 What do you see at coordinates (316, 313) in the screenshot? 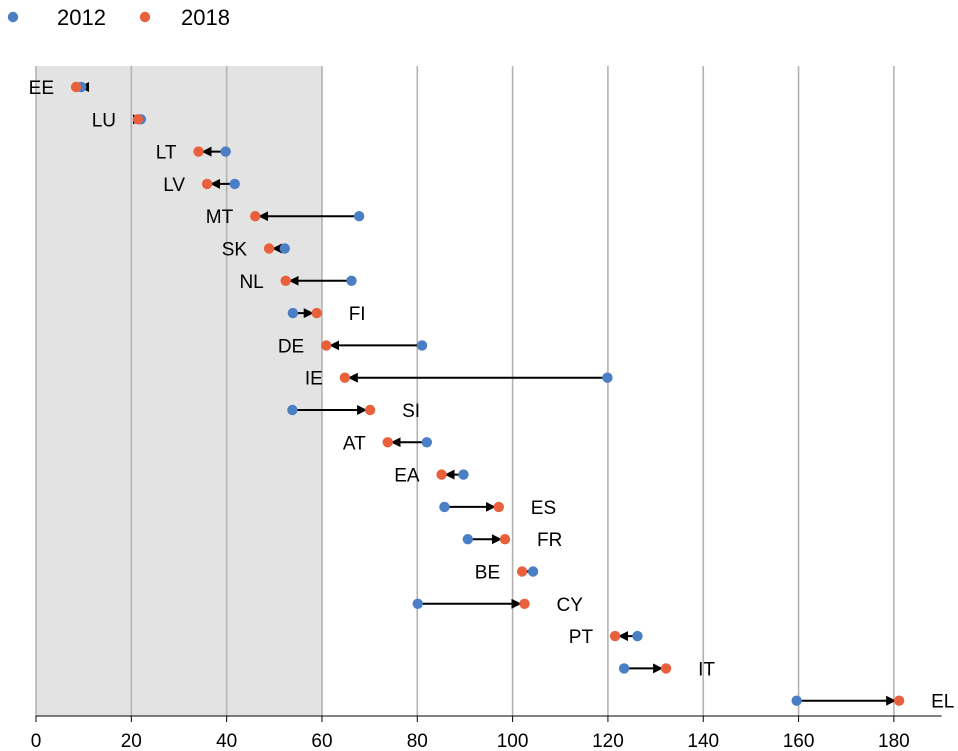
I see `point-2018-fi` at bounding box center [316, 313].